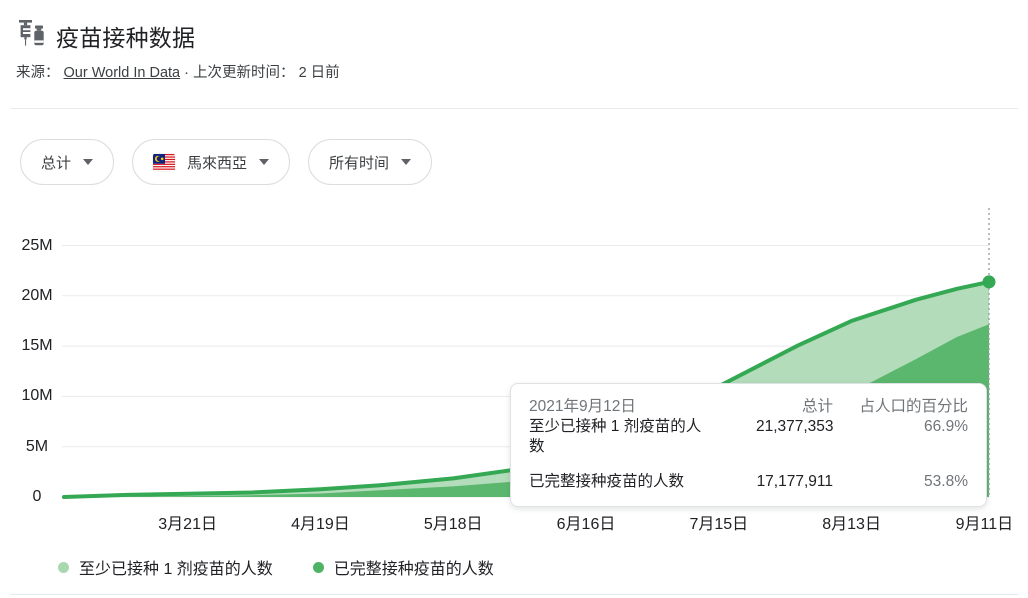  I want to click on legend-item: 至少已接种 1 剂疫苗的人数, so click(165, 567).